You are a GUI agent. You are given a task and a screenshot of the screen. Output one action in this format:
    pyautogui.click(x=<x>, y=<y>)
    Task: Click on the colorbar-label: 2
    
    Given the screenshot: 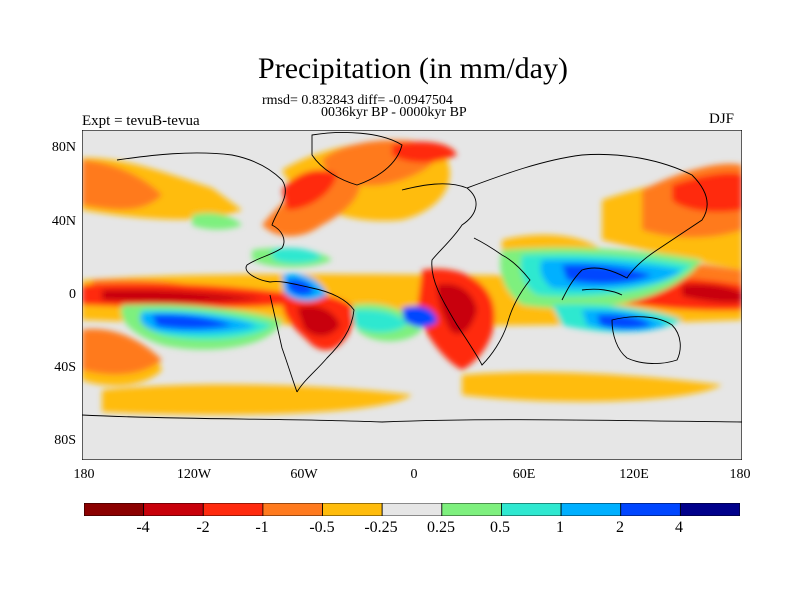 What is the action you would take?
    pyautogui.click(x=620, y=527)
    